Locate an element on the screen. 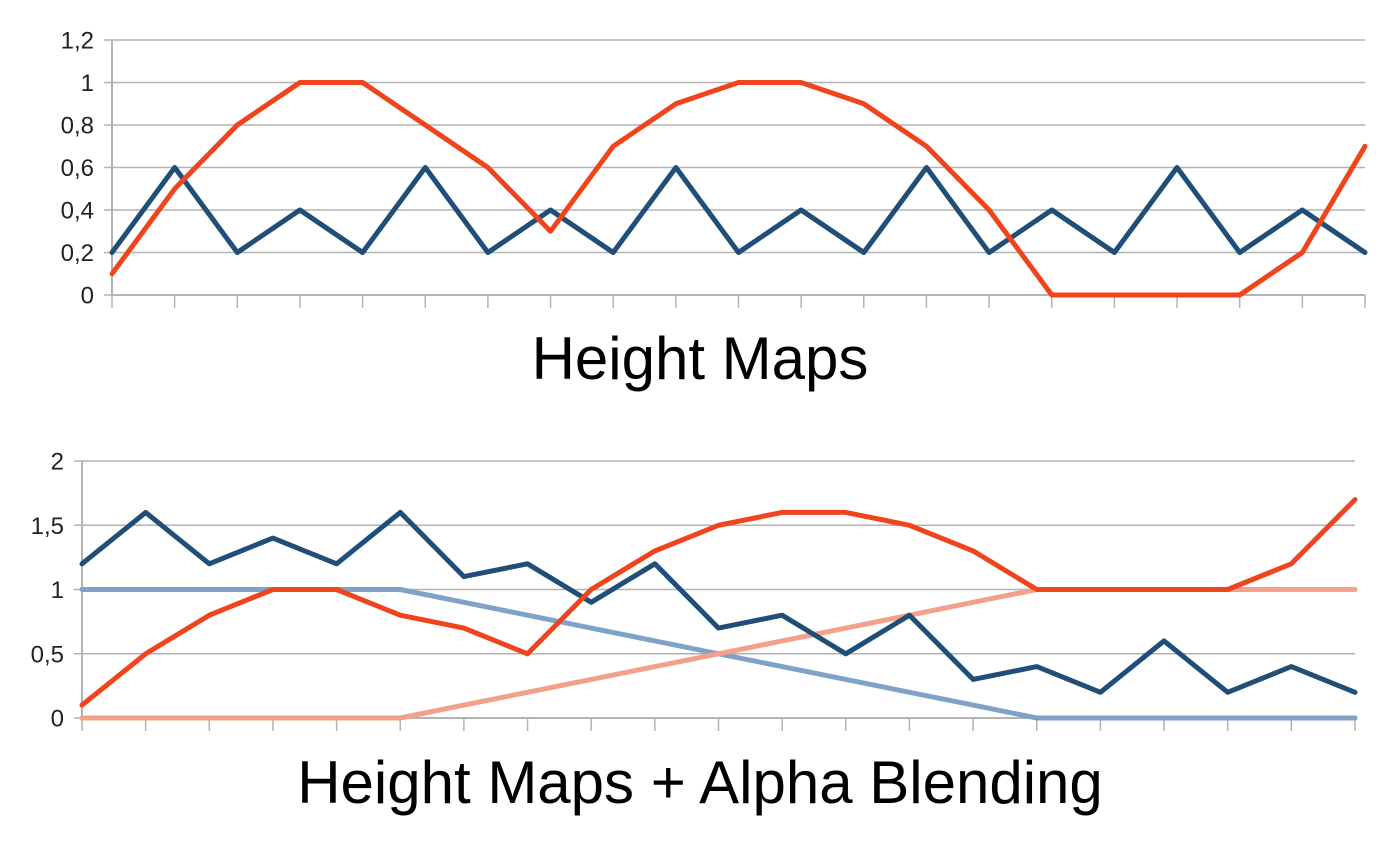  y-tick-label: 0,2 is located at coordinates (77, 253).